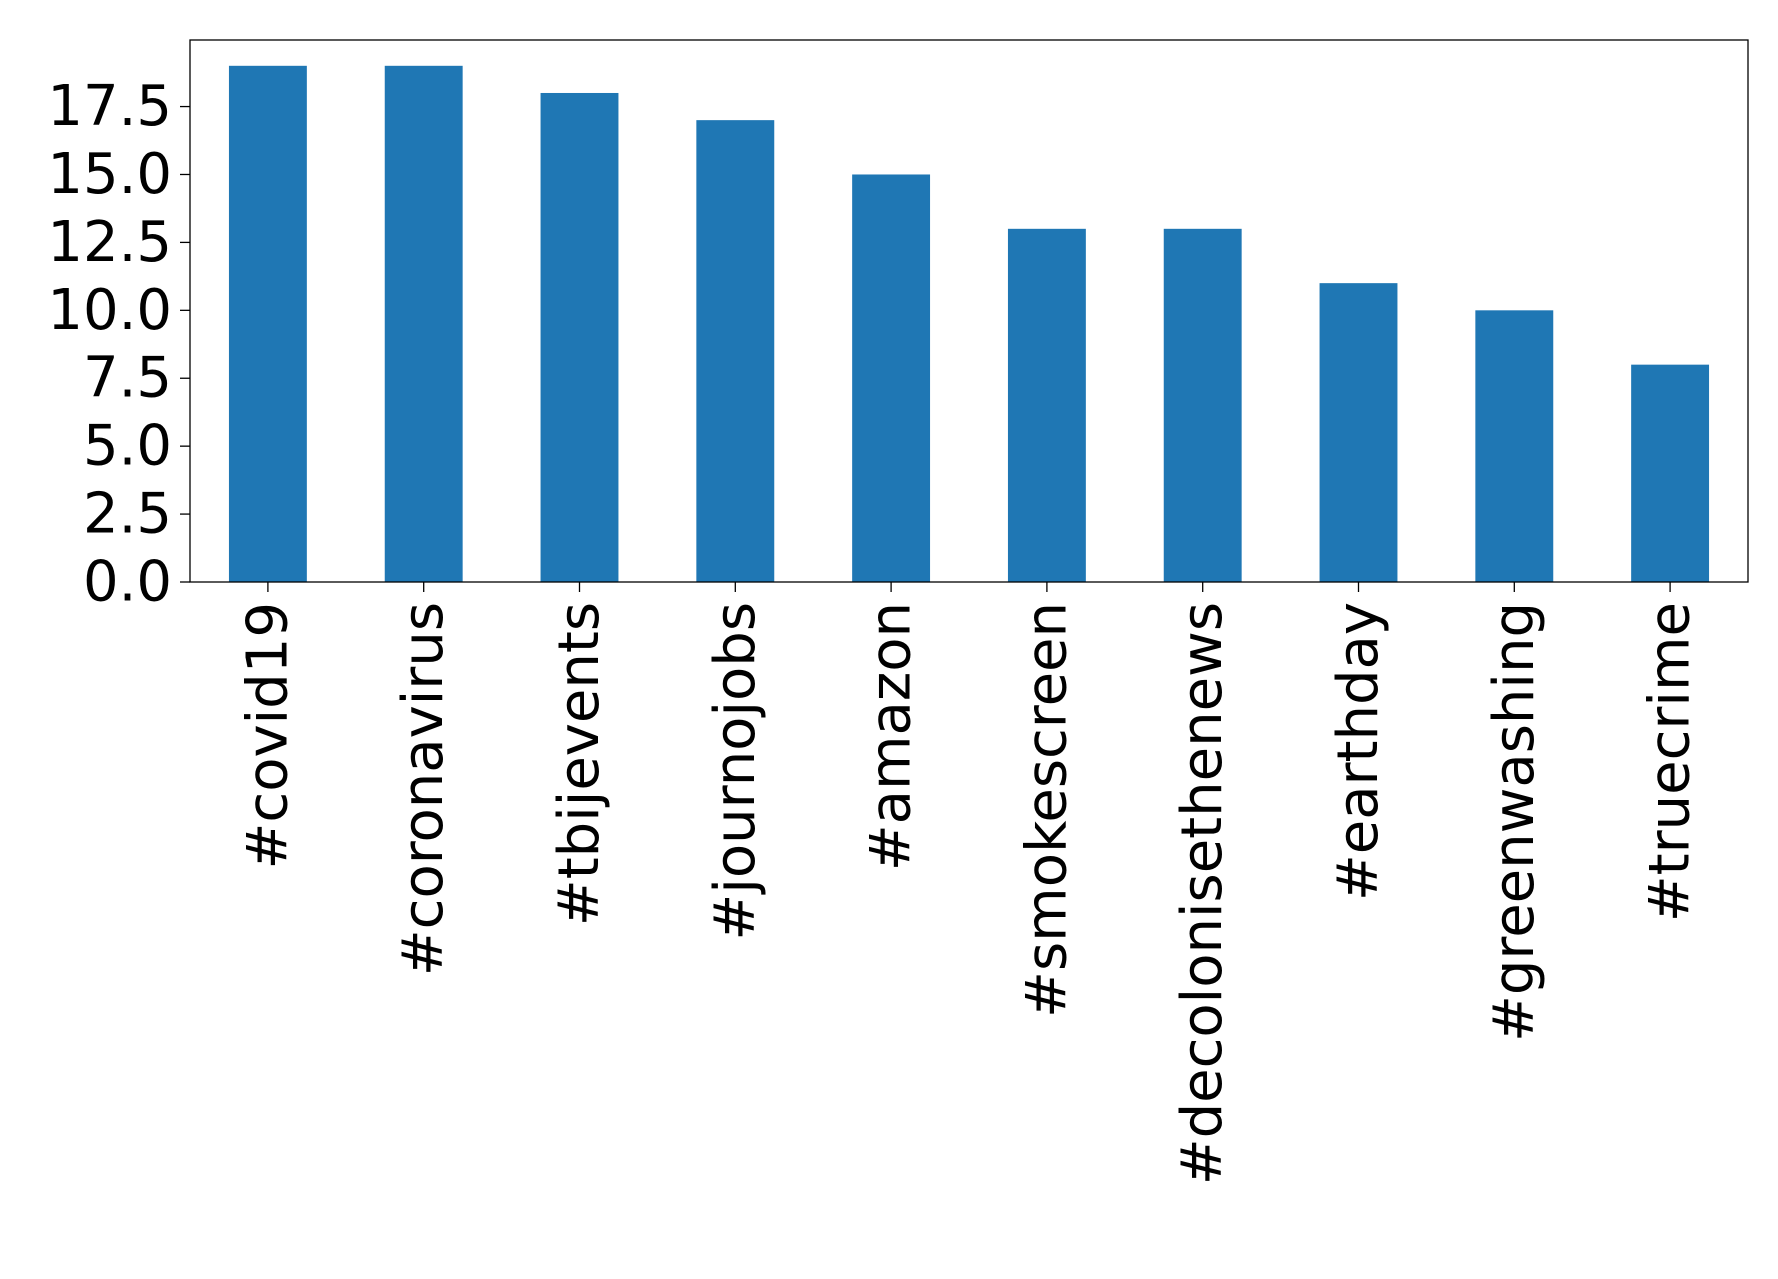  Describe the element at coordinates (109, 310) in the screenshot. I see `y-tick-label: 10.0` at that location.